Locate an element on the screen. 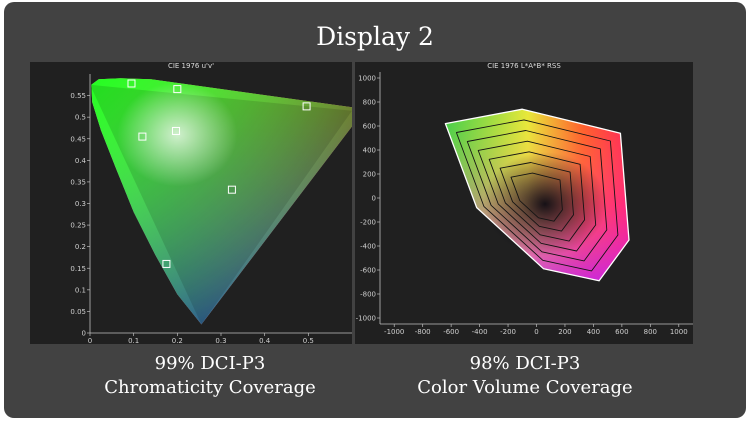 This screenshot has width=750, height=422. x-tick-label: -400 is located at coordinates (480, 332).